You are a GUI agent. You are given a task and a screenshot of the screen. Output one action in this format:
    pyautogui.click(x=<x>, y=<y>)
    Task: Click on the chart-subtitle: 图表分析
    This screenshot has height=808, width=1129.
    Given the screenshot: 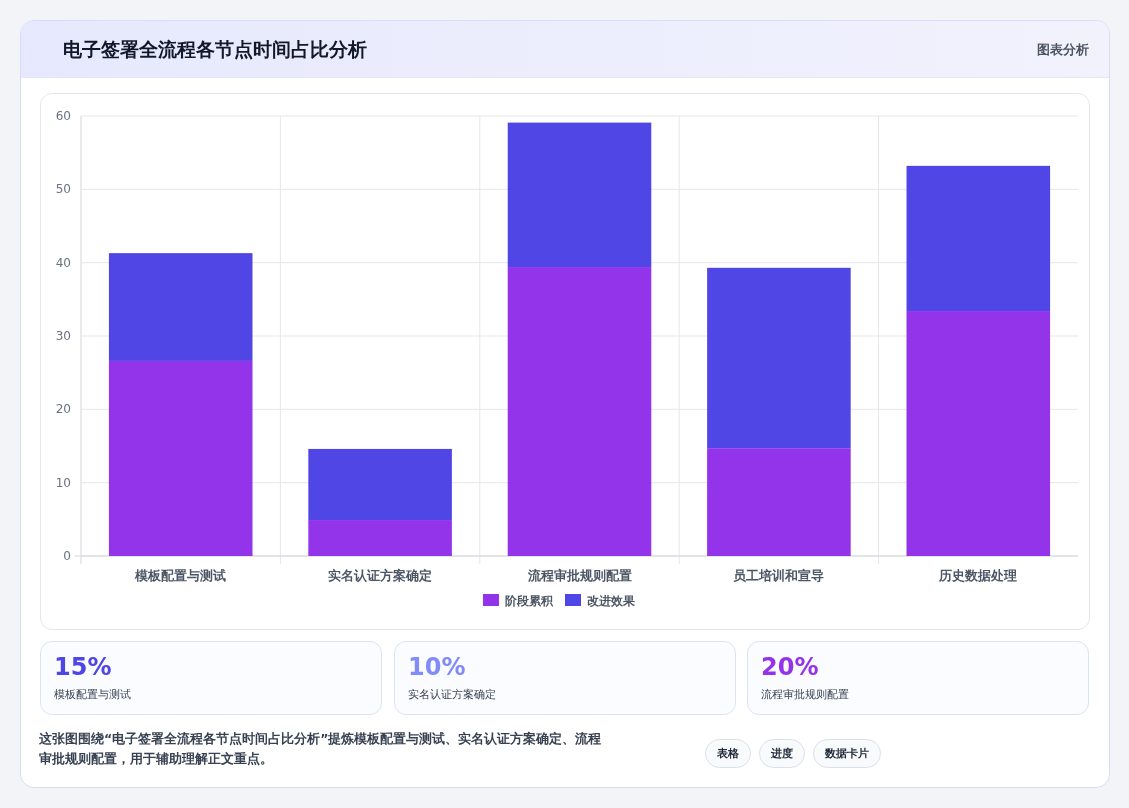 What is the action you would take?
    pyautogui.click(x=1063, y=50)
    